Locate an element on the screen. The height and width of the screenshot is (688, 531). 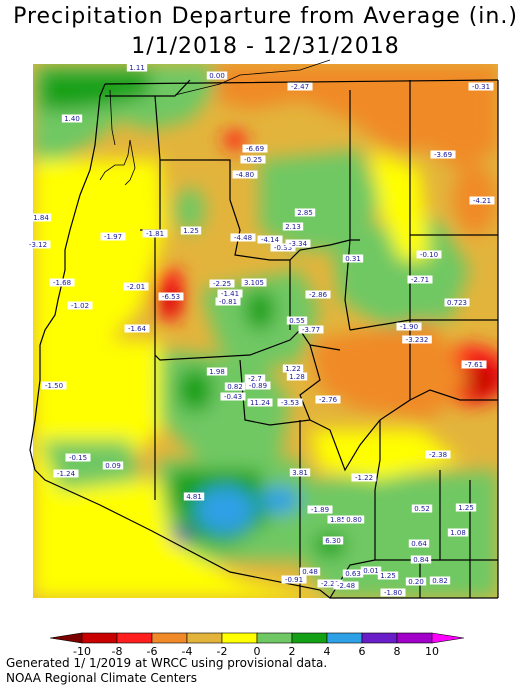
station-value-label: 1.851 is located at coordinates (340, 519).